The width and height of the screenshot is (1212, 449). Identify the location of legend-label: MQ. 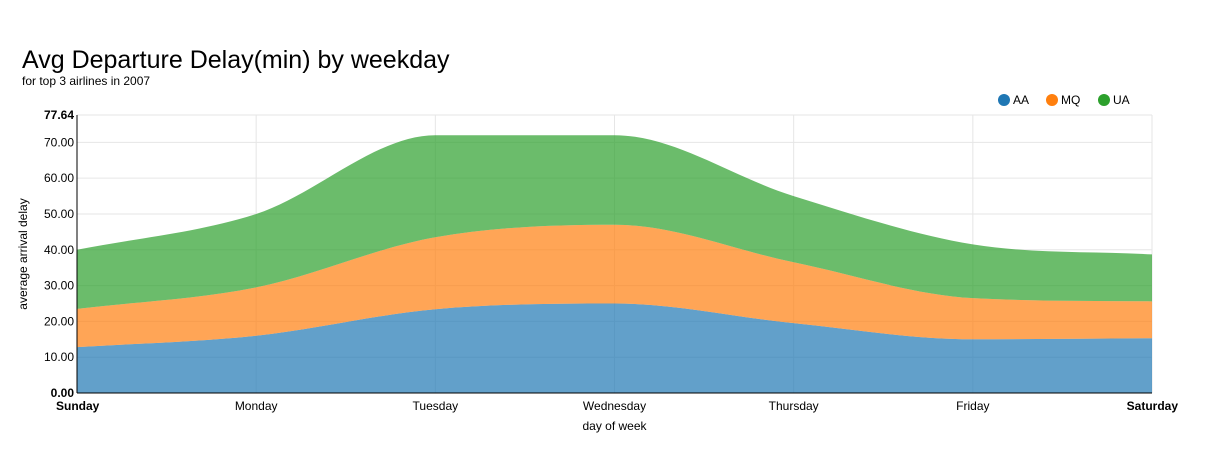
(1070, 100).